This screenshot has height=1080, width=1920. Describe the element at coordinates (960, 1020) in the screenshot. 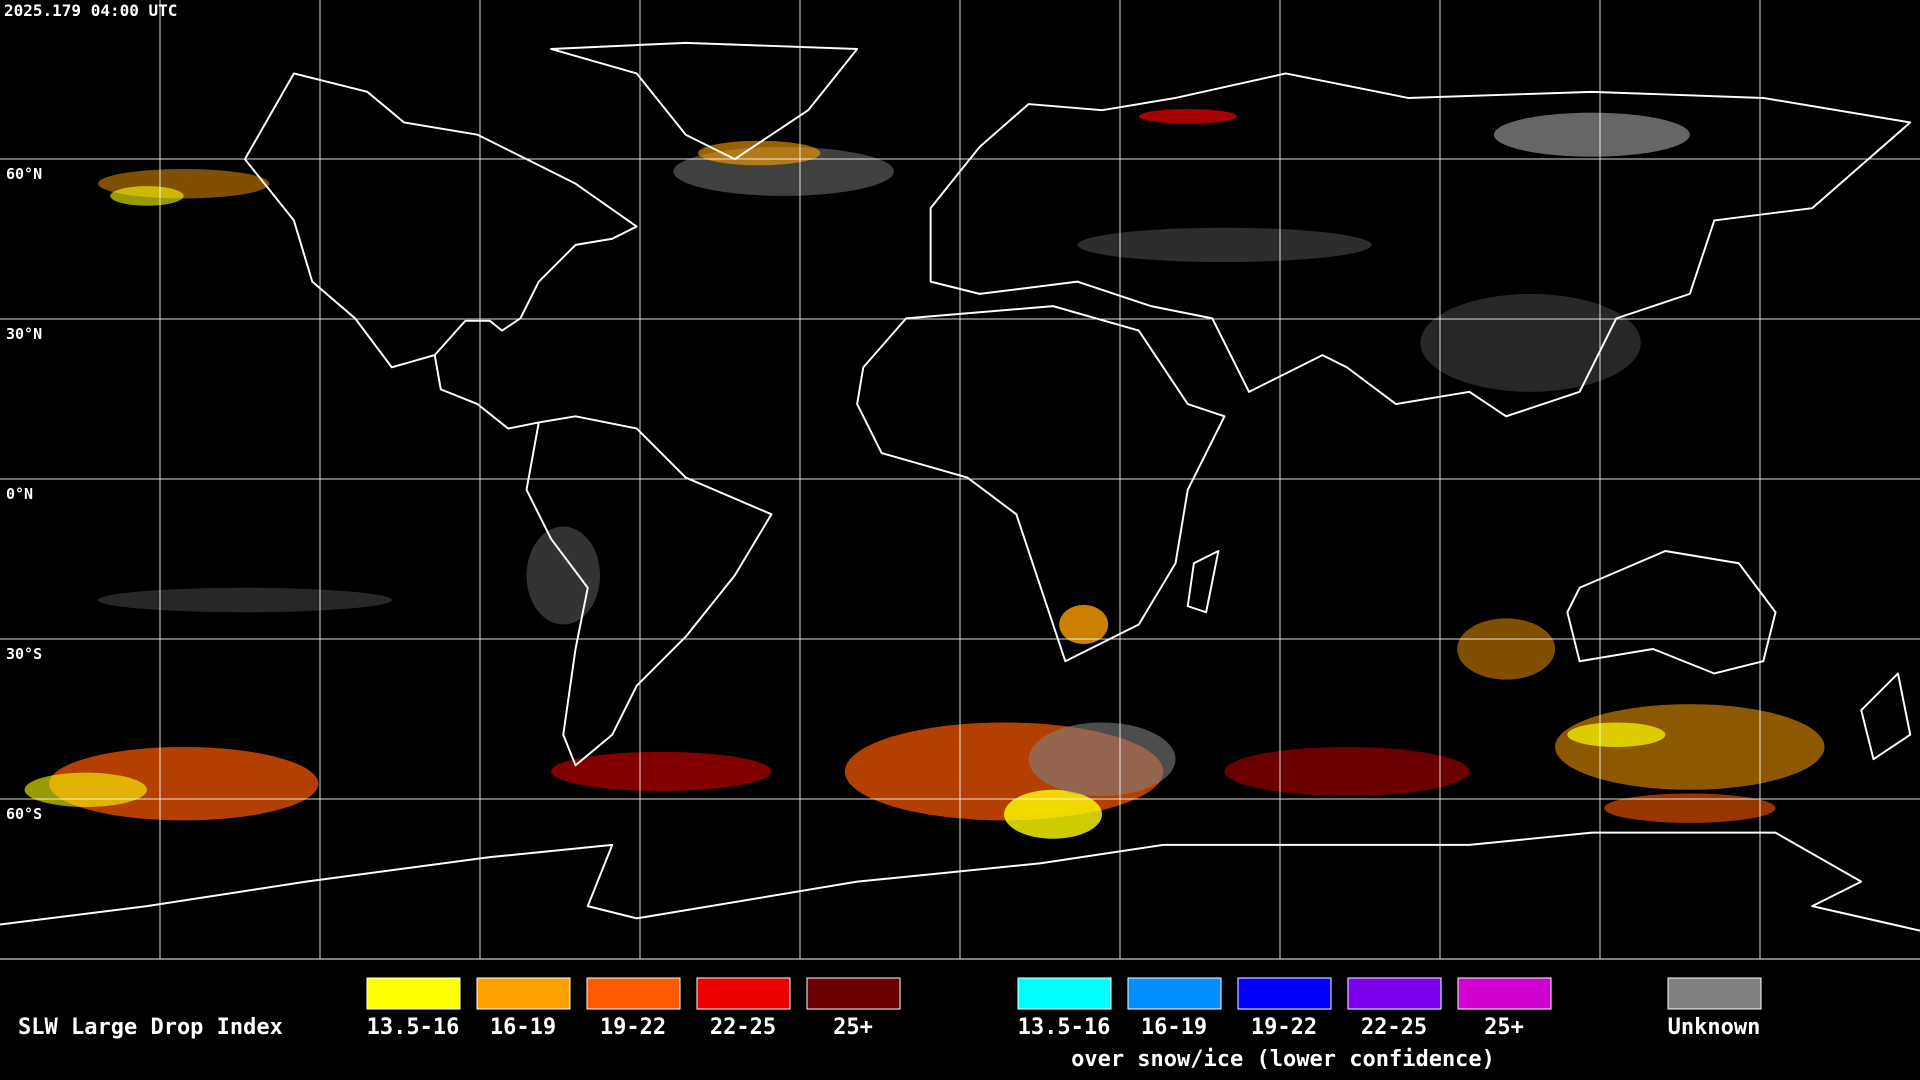

I see `legend-panel` at that location.